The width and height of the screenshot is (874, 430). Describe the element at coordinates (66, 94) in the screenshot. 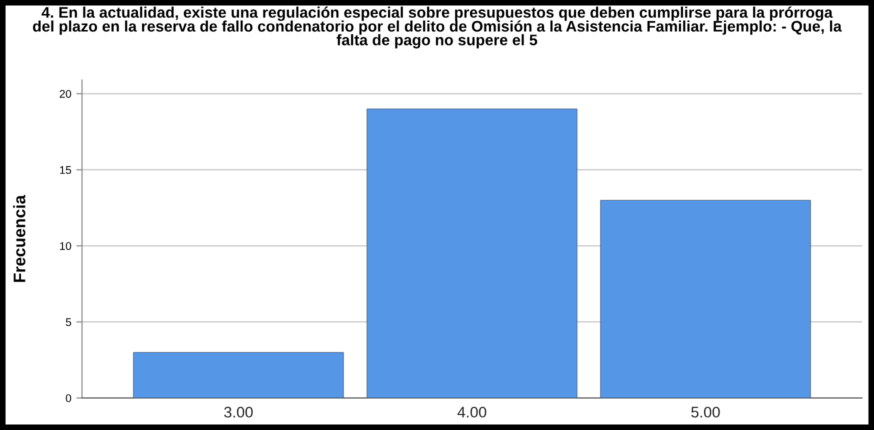

I see `y-tick-label: 20` at that location.